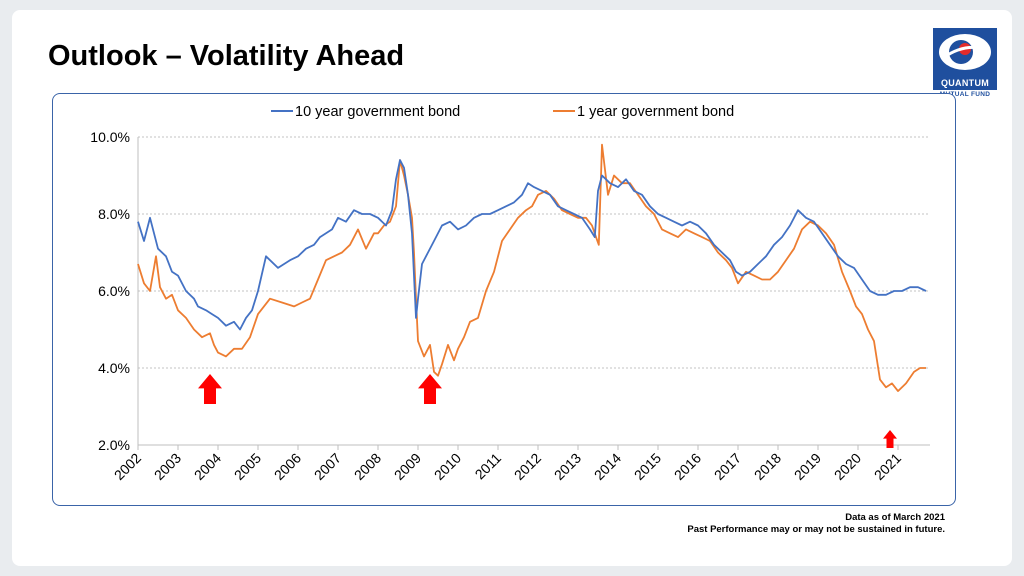 The height and width of the screenshot is (576, 1024). Describe the element at coordinates (207, 466) in the screenshot. I see `x-tick-label: 2004` at that location.